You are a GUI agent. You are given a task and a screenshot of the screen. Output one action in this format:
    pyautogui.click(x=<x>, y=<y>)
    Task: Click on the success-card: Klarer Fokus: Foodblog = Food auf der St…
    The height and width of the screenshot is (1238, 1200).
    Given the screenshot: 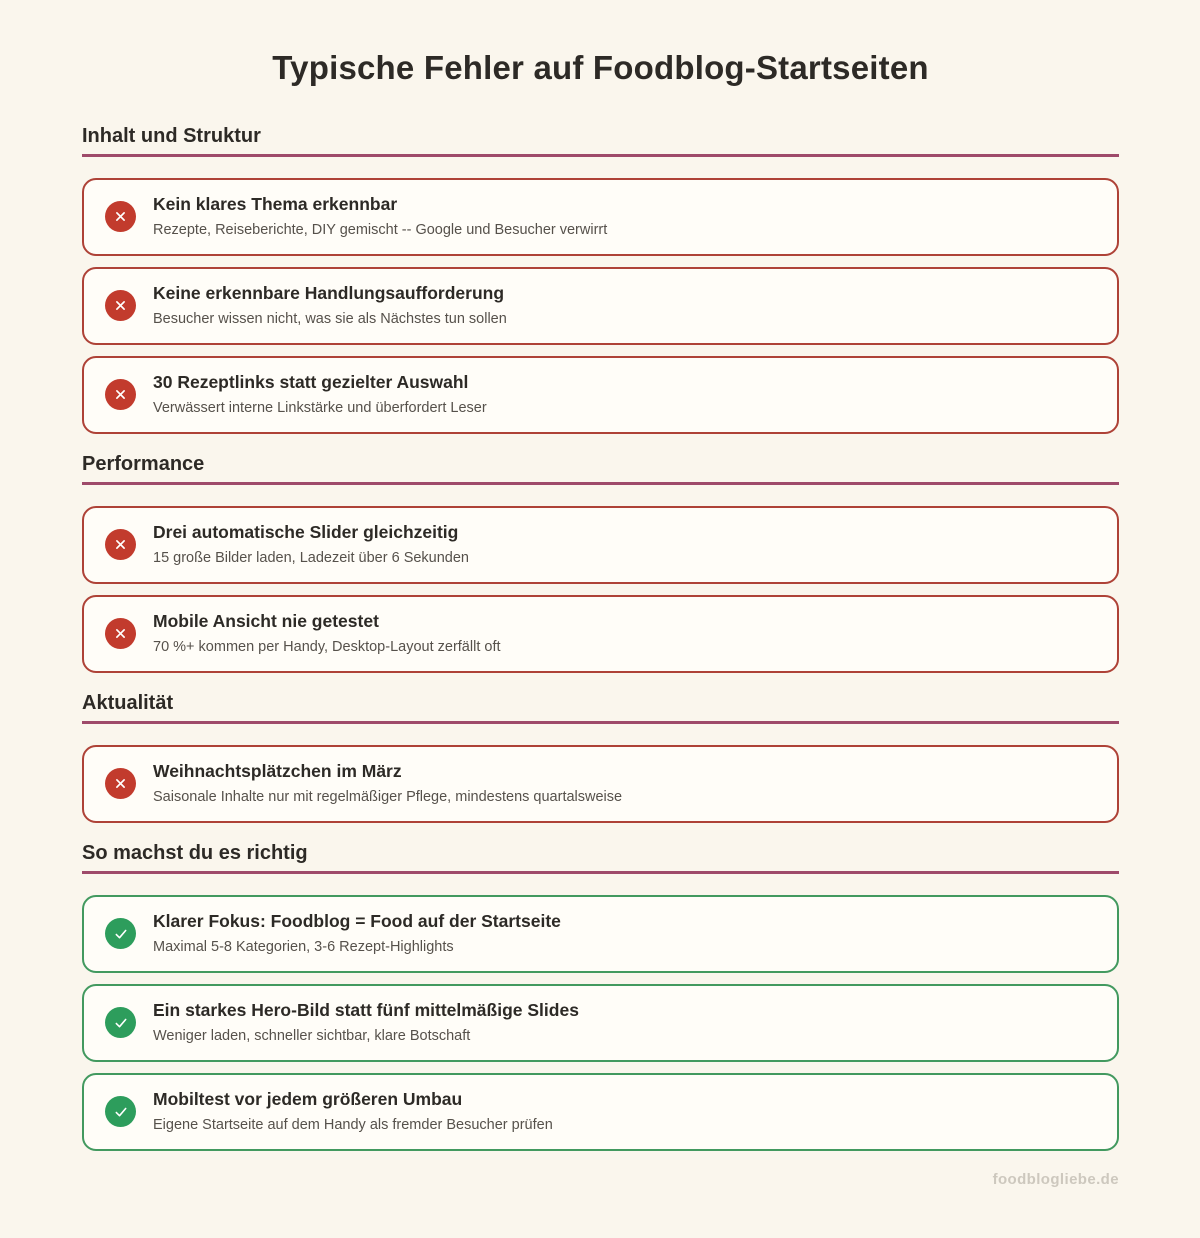 What is the action you would take?
    pyautogui.click(x=600, y=933)
    